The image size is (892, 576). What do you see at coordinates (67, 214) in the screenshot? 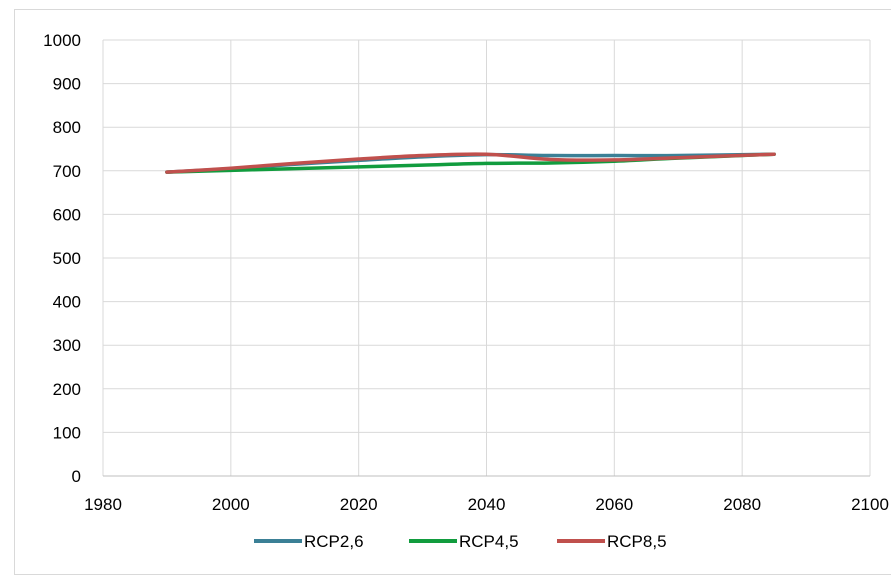
I see `y-tick-label: 600` at bounding box center [67, 214].